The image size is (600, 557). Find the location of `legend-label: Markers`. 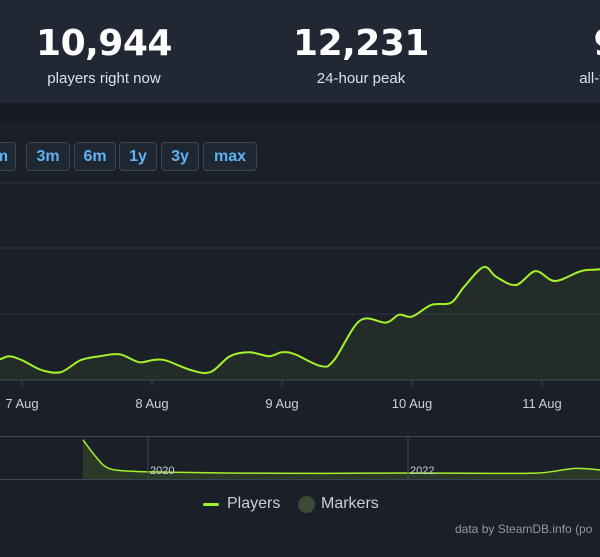

legend-label: Markers is located at coordinates (350, 503).